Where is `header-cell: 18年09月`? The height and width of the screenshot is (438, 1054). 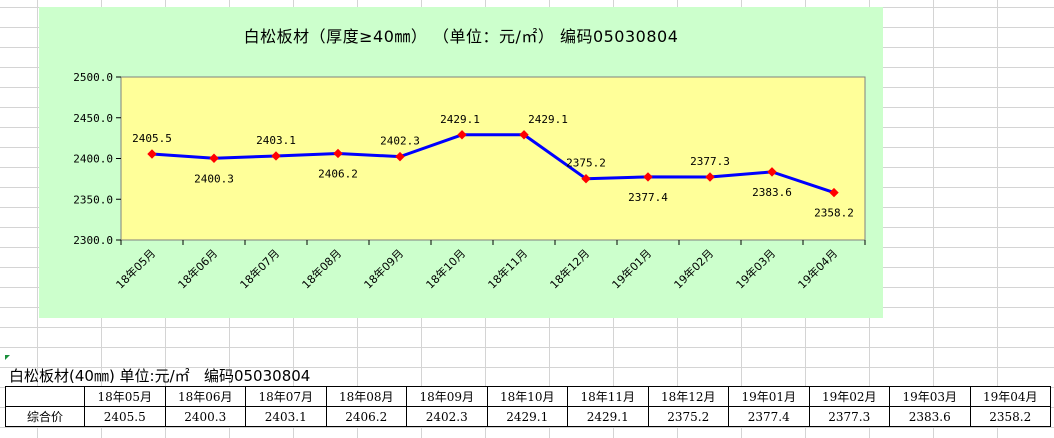
header-cell: 18年09月 is located at coordinates (447, 396).